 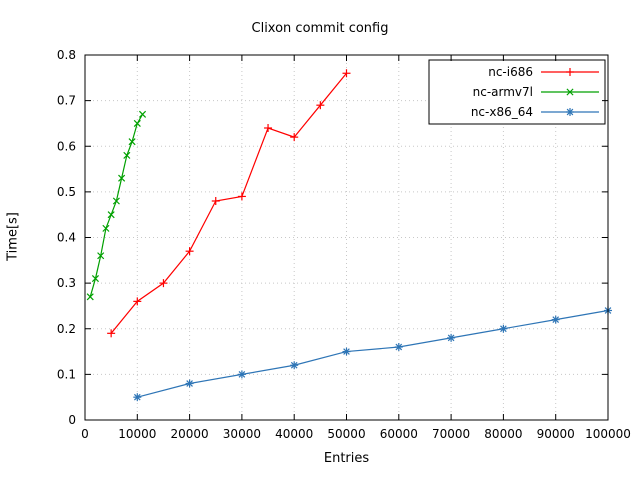 I want to click on y-tick-label: 0.5, so click(x=66, y=192).